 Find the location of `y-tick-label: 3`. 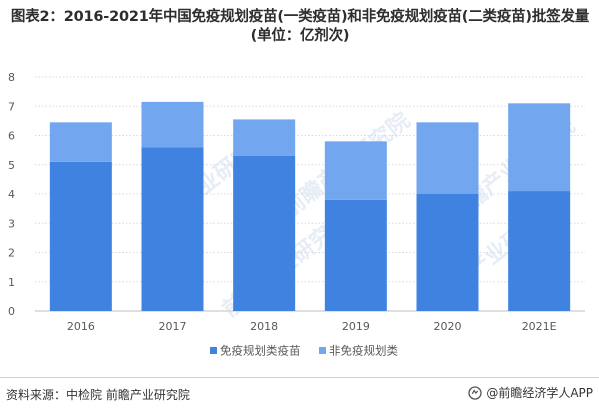

y-tick-label: 3 is located at coordinates (11, 223).